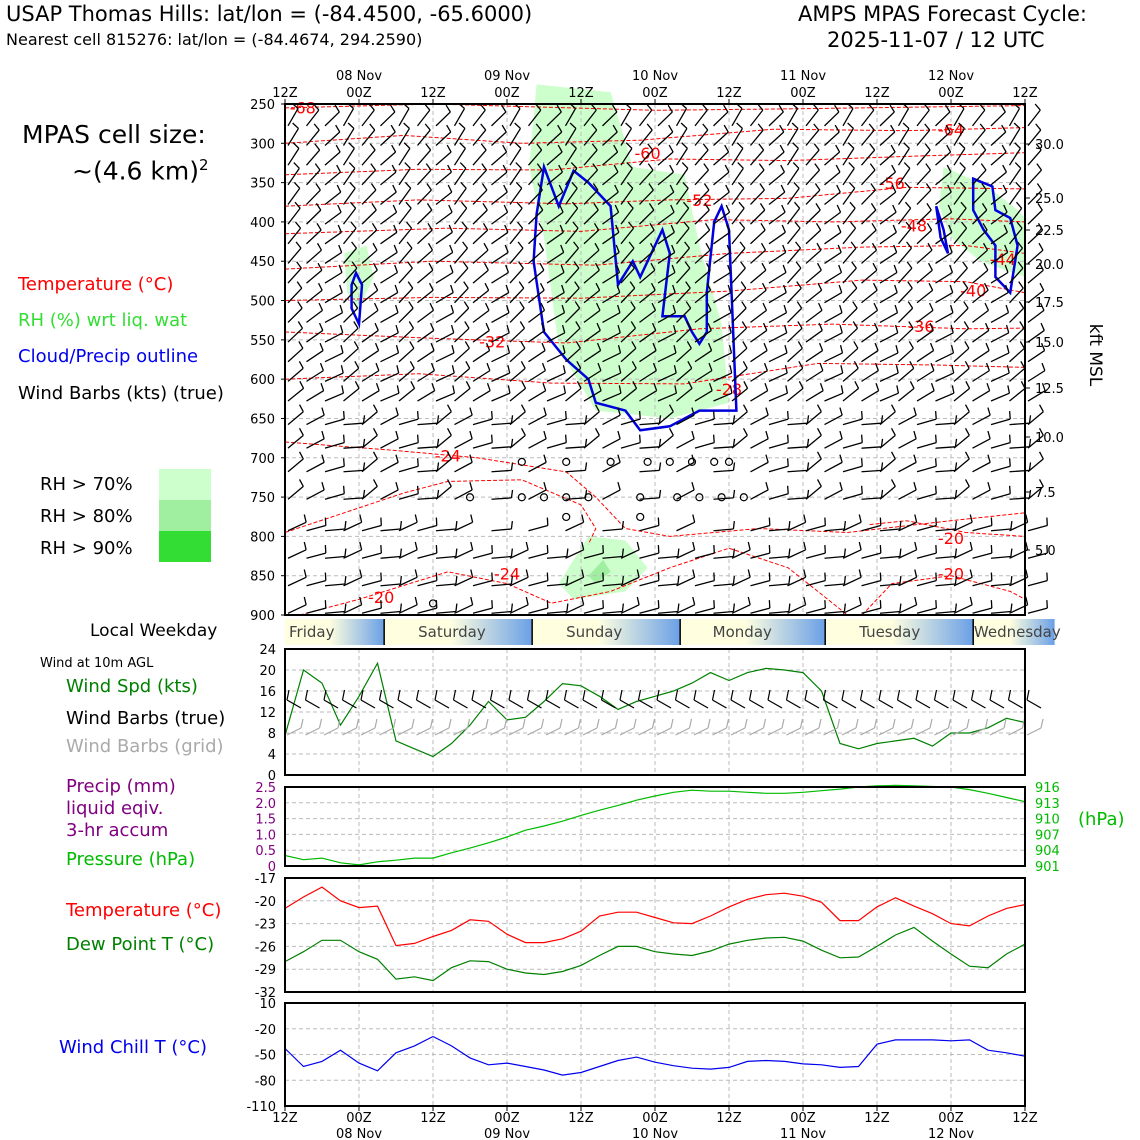 The image size is (1140, 1140). I want to click on weekday-segment, so click(1014, 632).